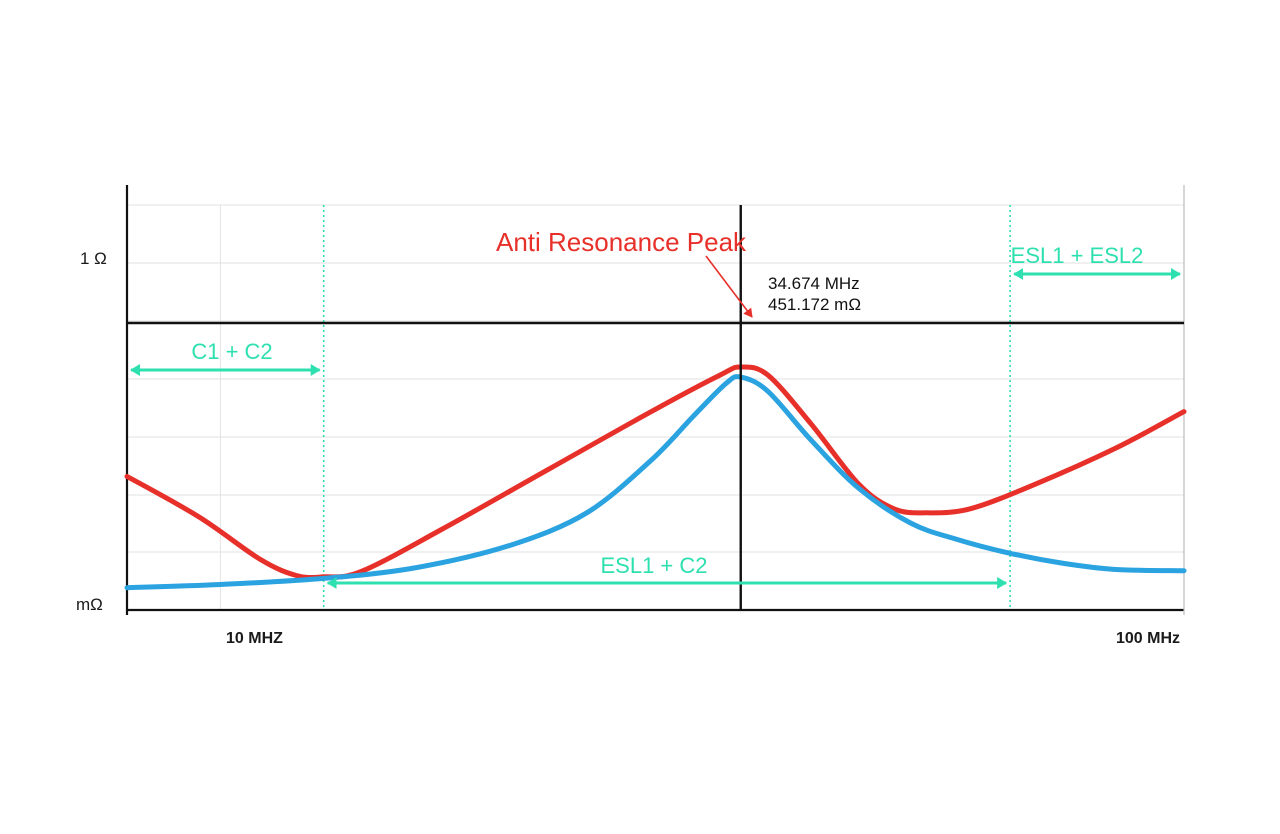 The height and width of the screenshot is (834, 1280). What do you see at coordinates (254, 638) in the screenshot?
I see `x-tick-label-10mhz: 10 MHZ` at bounding box center [254, 638].